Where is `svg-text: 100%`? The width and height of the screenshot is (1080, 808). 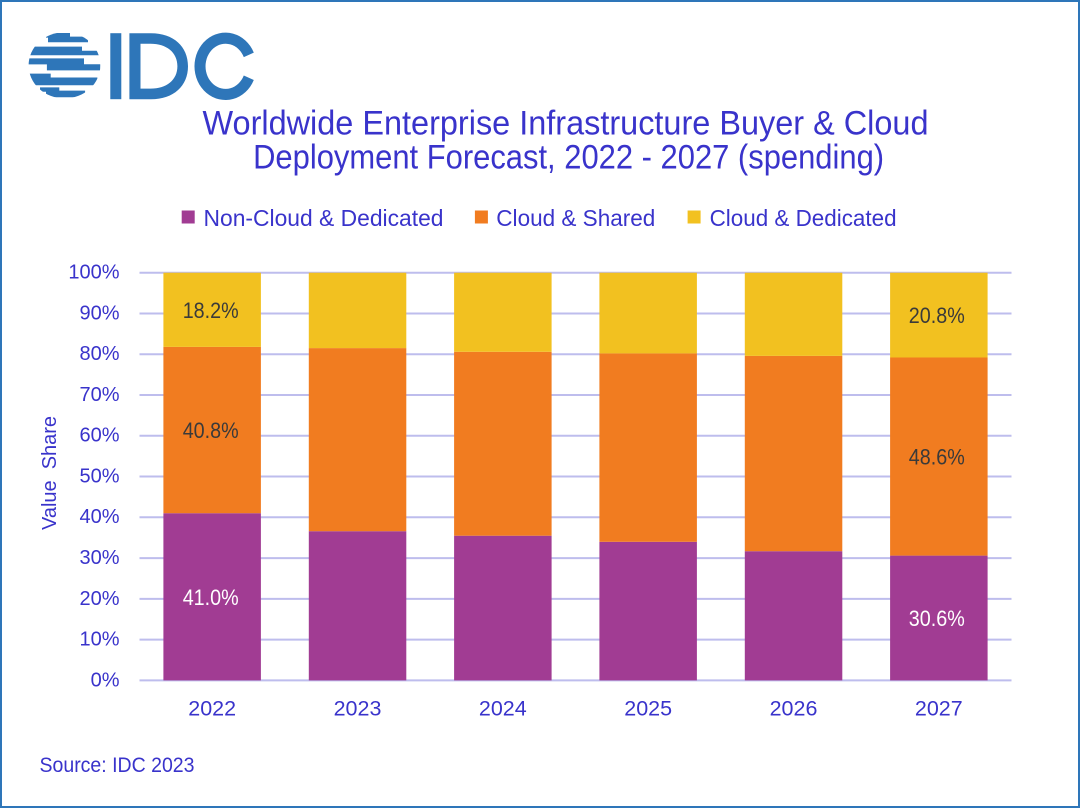
svg-text: 100% is located at coordinates (93, 273).